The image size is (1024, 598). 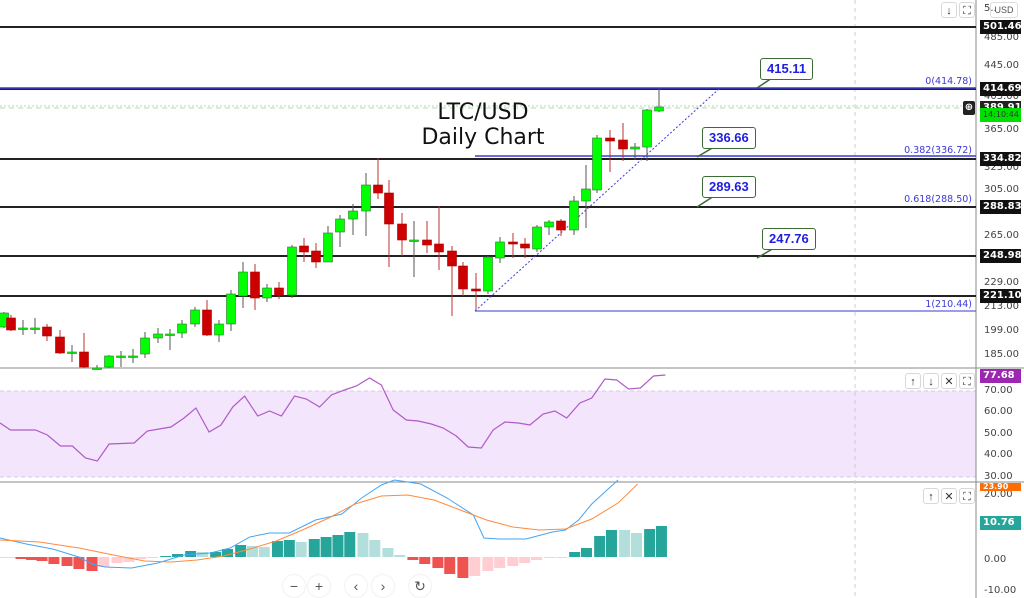 What do you see at coordinates (1000, 523) in the screenshot?
I see `macd-value-badge: 10.76` at bounding box center [1000, 523].